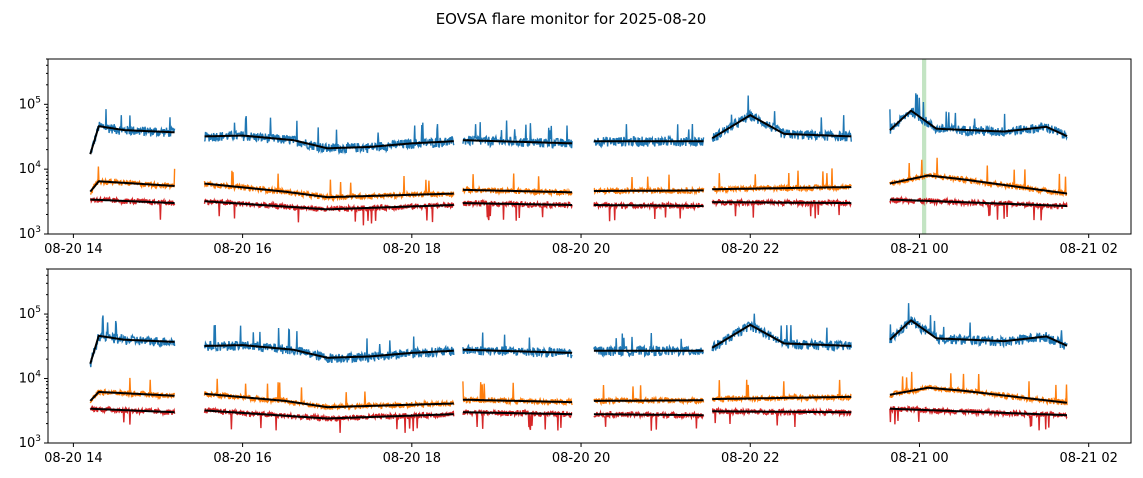 The image size is (1143, 478). Describe the element at coordinates (924, 146) in the screenshot. I see `flare-highlight-band` at that location.